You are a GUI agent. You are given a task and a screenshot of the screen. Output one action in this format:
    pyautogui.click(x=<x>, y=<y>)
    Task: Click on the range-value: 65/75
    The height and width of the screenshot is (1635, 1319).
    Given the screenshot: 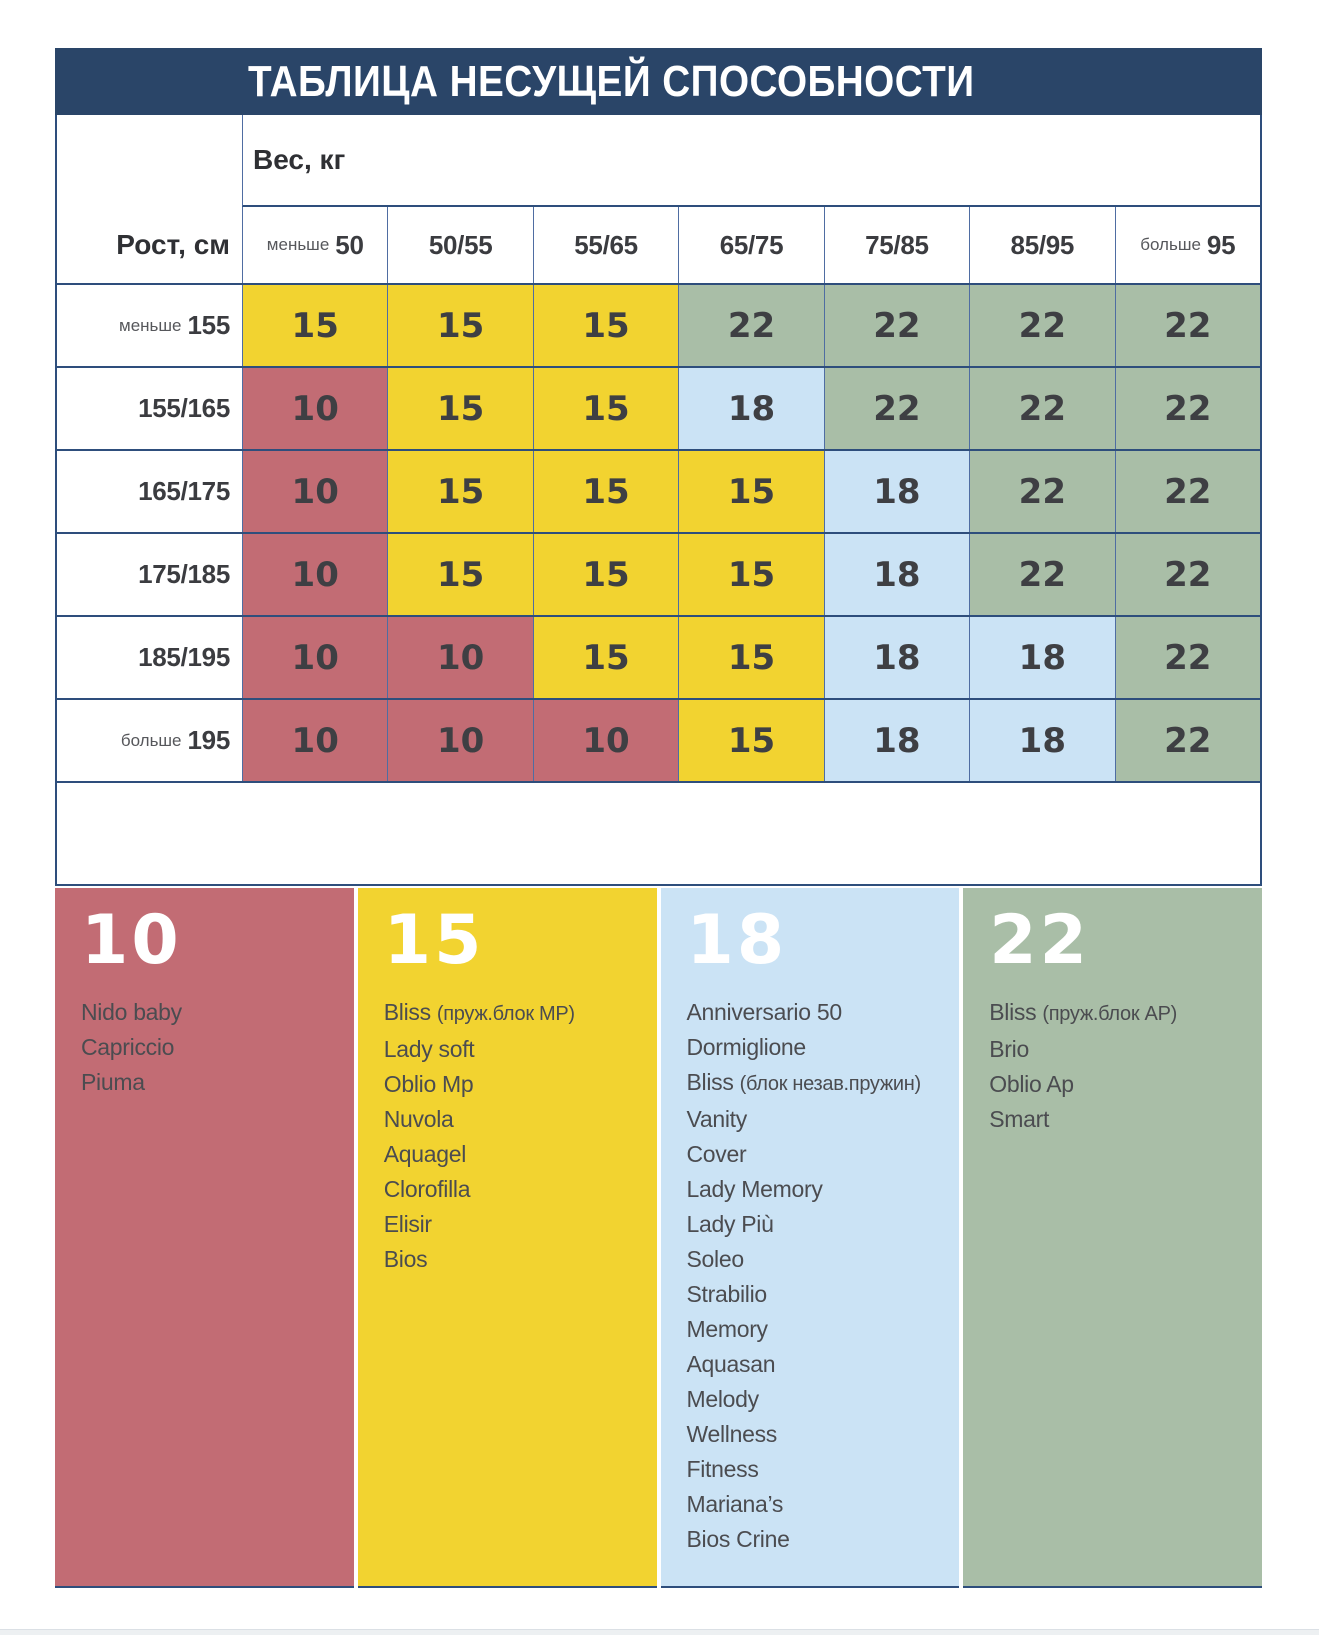 What is the action you would take?
    pyautogui.click(x=751, y=244)
    